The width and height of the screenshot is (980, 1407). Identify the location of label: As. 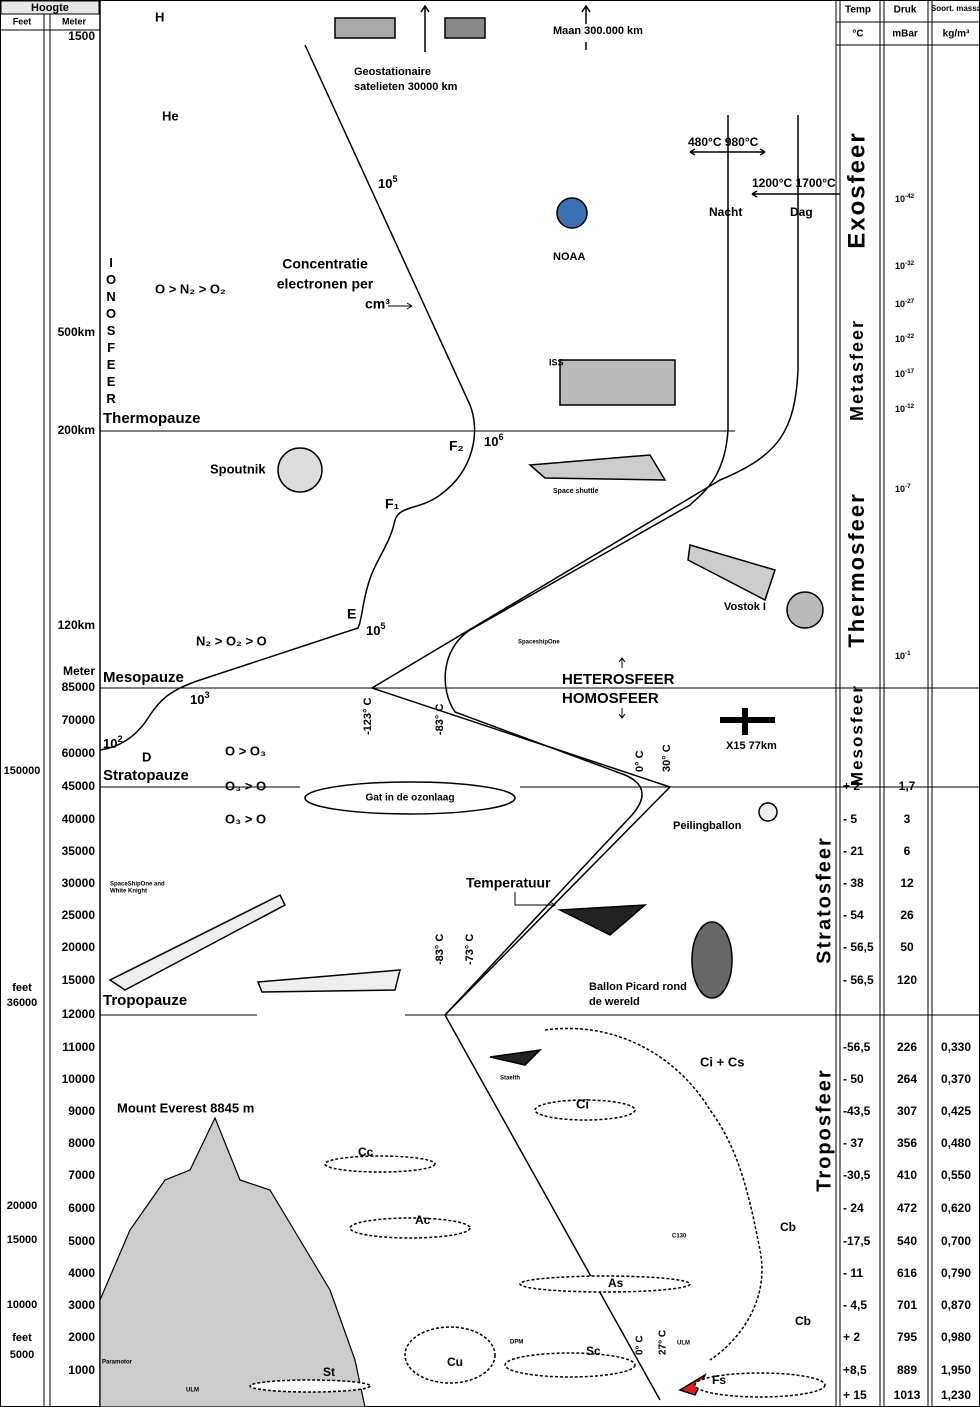
(616, 1283).